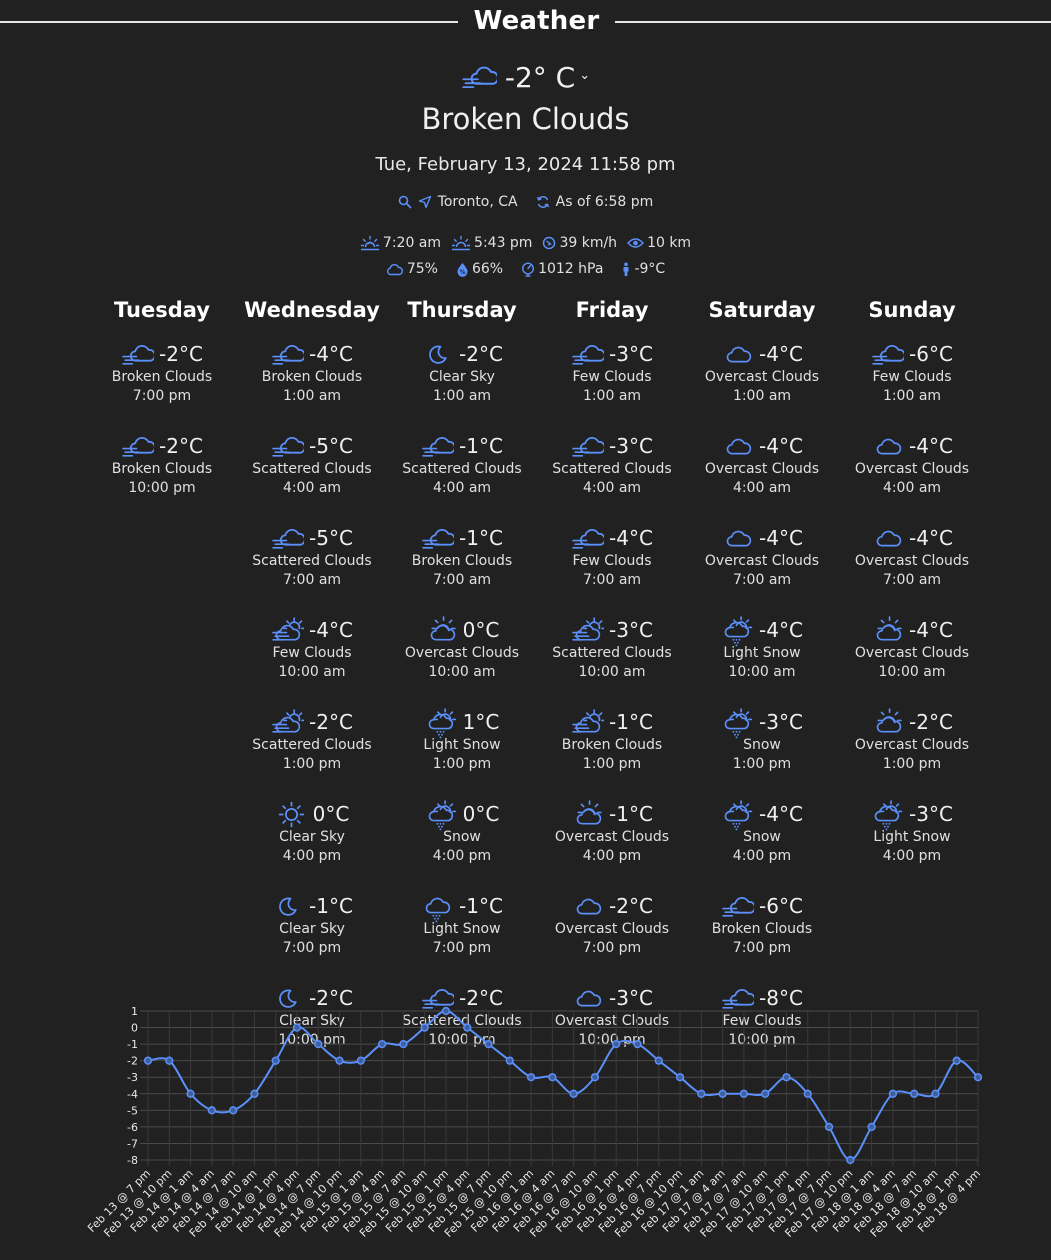 The height and width of the screenshot is (1260, 1051). What do you see at coordinates (781, 906) in the screenshot?
I see `slot-temperature: -6°C` at bounding box center [781, 906].